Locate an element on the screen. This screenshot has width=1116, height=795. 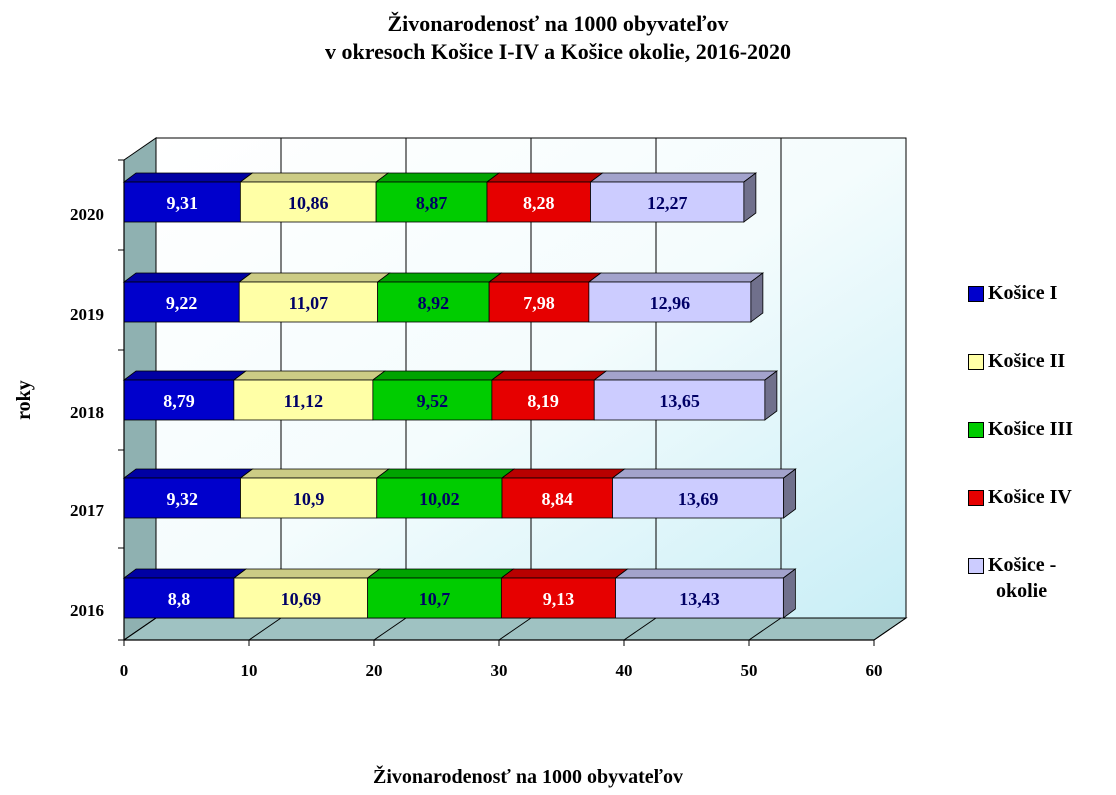
legend-label: Košice - okolie is located at coordinates (1022, 578).